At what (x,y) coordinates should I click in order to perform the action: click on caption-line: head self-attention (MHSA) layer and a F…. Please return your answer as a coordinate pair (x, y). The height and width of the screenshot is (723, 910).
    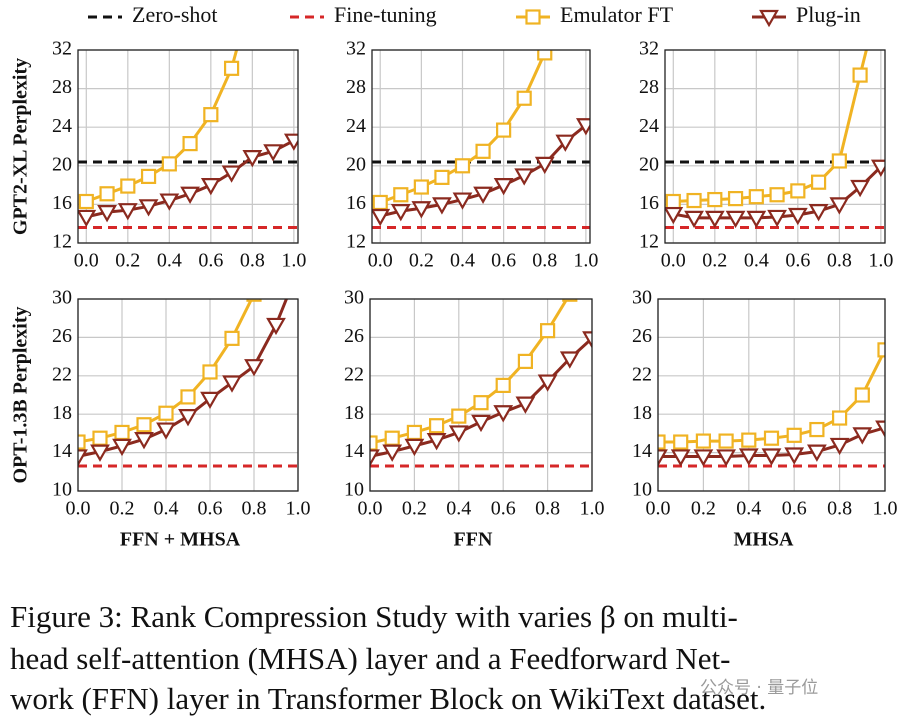
    Looking at the image, I should click on (370, 658).